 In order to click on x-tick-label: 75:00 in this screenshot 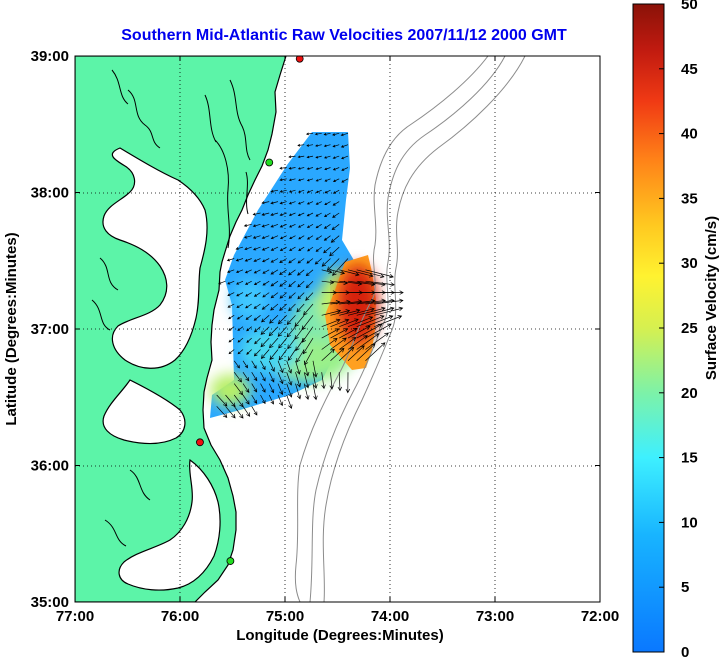, I will do `click(285, 616)`.